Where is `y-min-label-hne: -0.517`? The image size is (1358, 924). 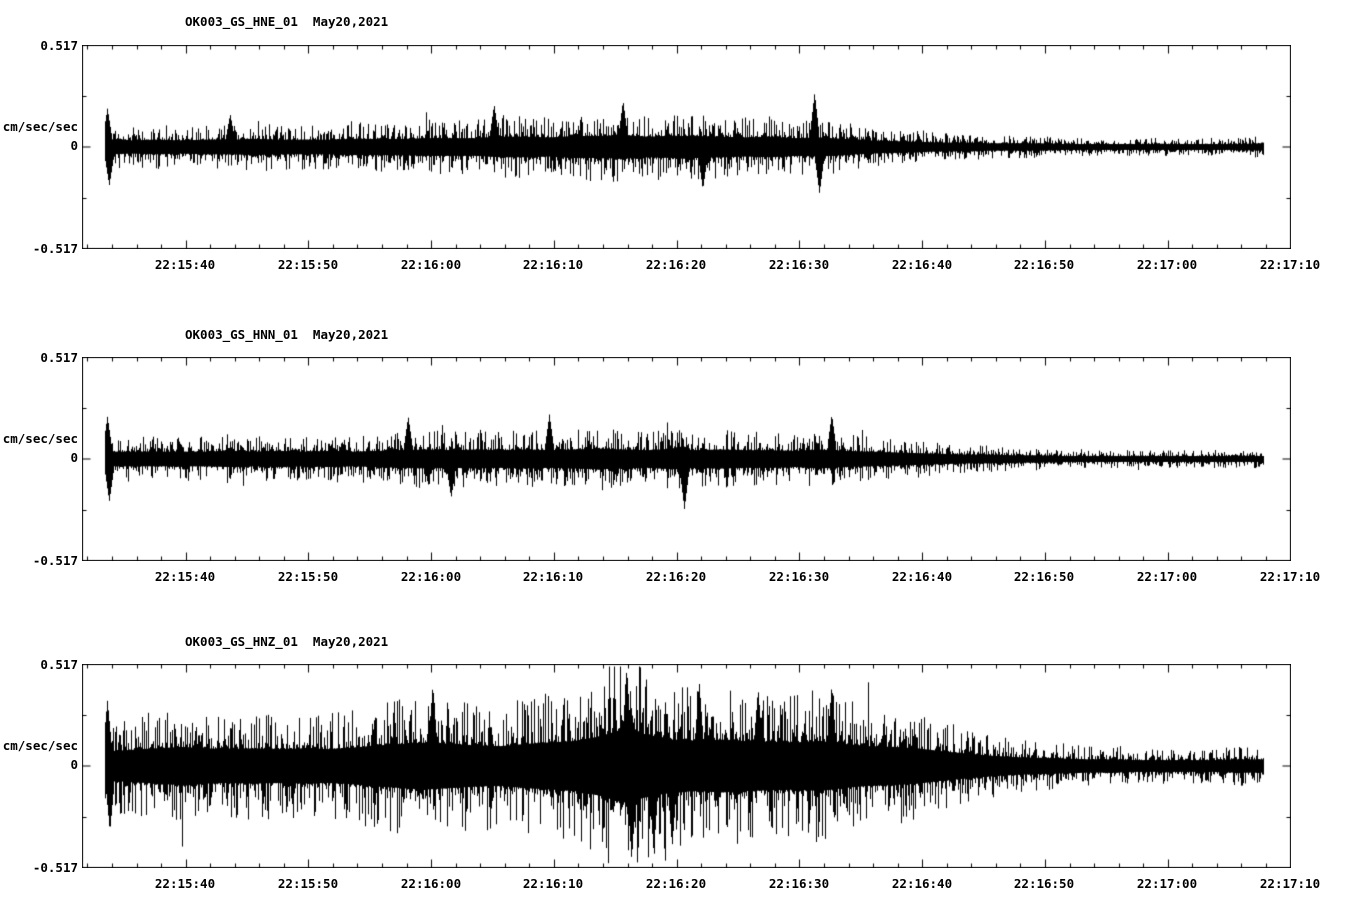 y-min-label-hne: -0.517 is located at coordinates (55, 248).